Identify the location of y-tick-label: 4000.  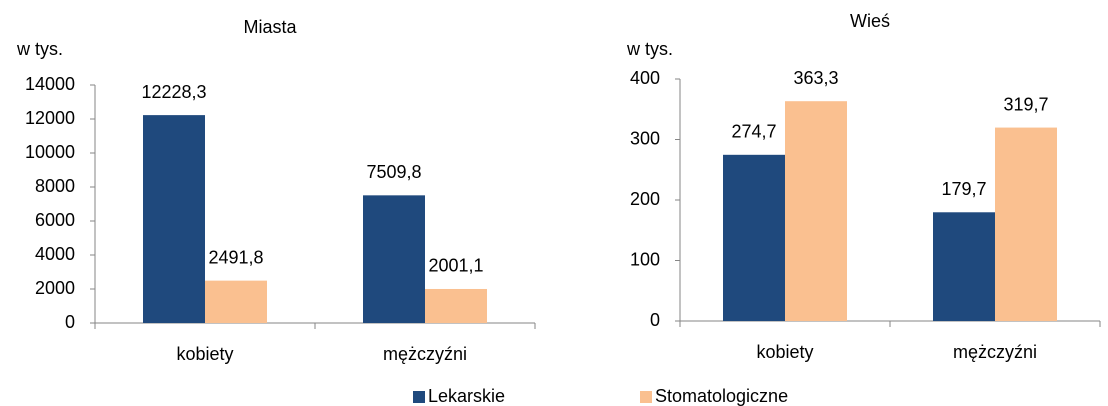
(55, 254).